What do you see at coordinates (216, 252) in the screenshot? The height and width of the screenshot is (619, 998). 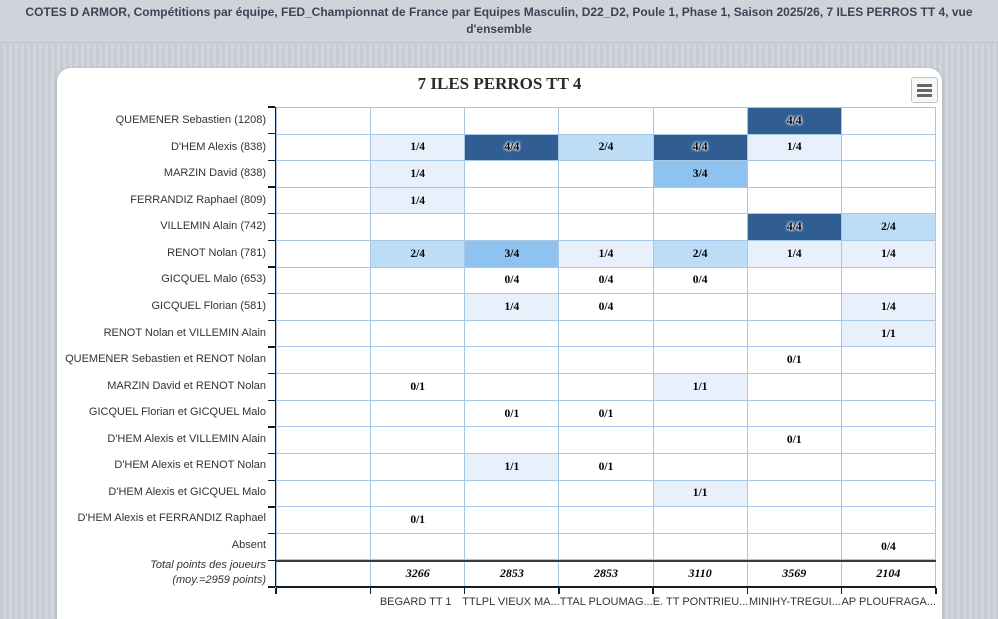 I see `y-axis-label: RENOT Nolan (781)` at bounding box center [216, 252].